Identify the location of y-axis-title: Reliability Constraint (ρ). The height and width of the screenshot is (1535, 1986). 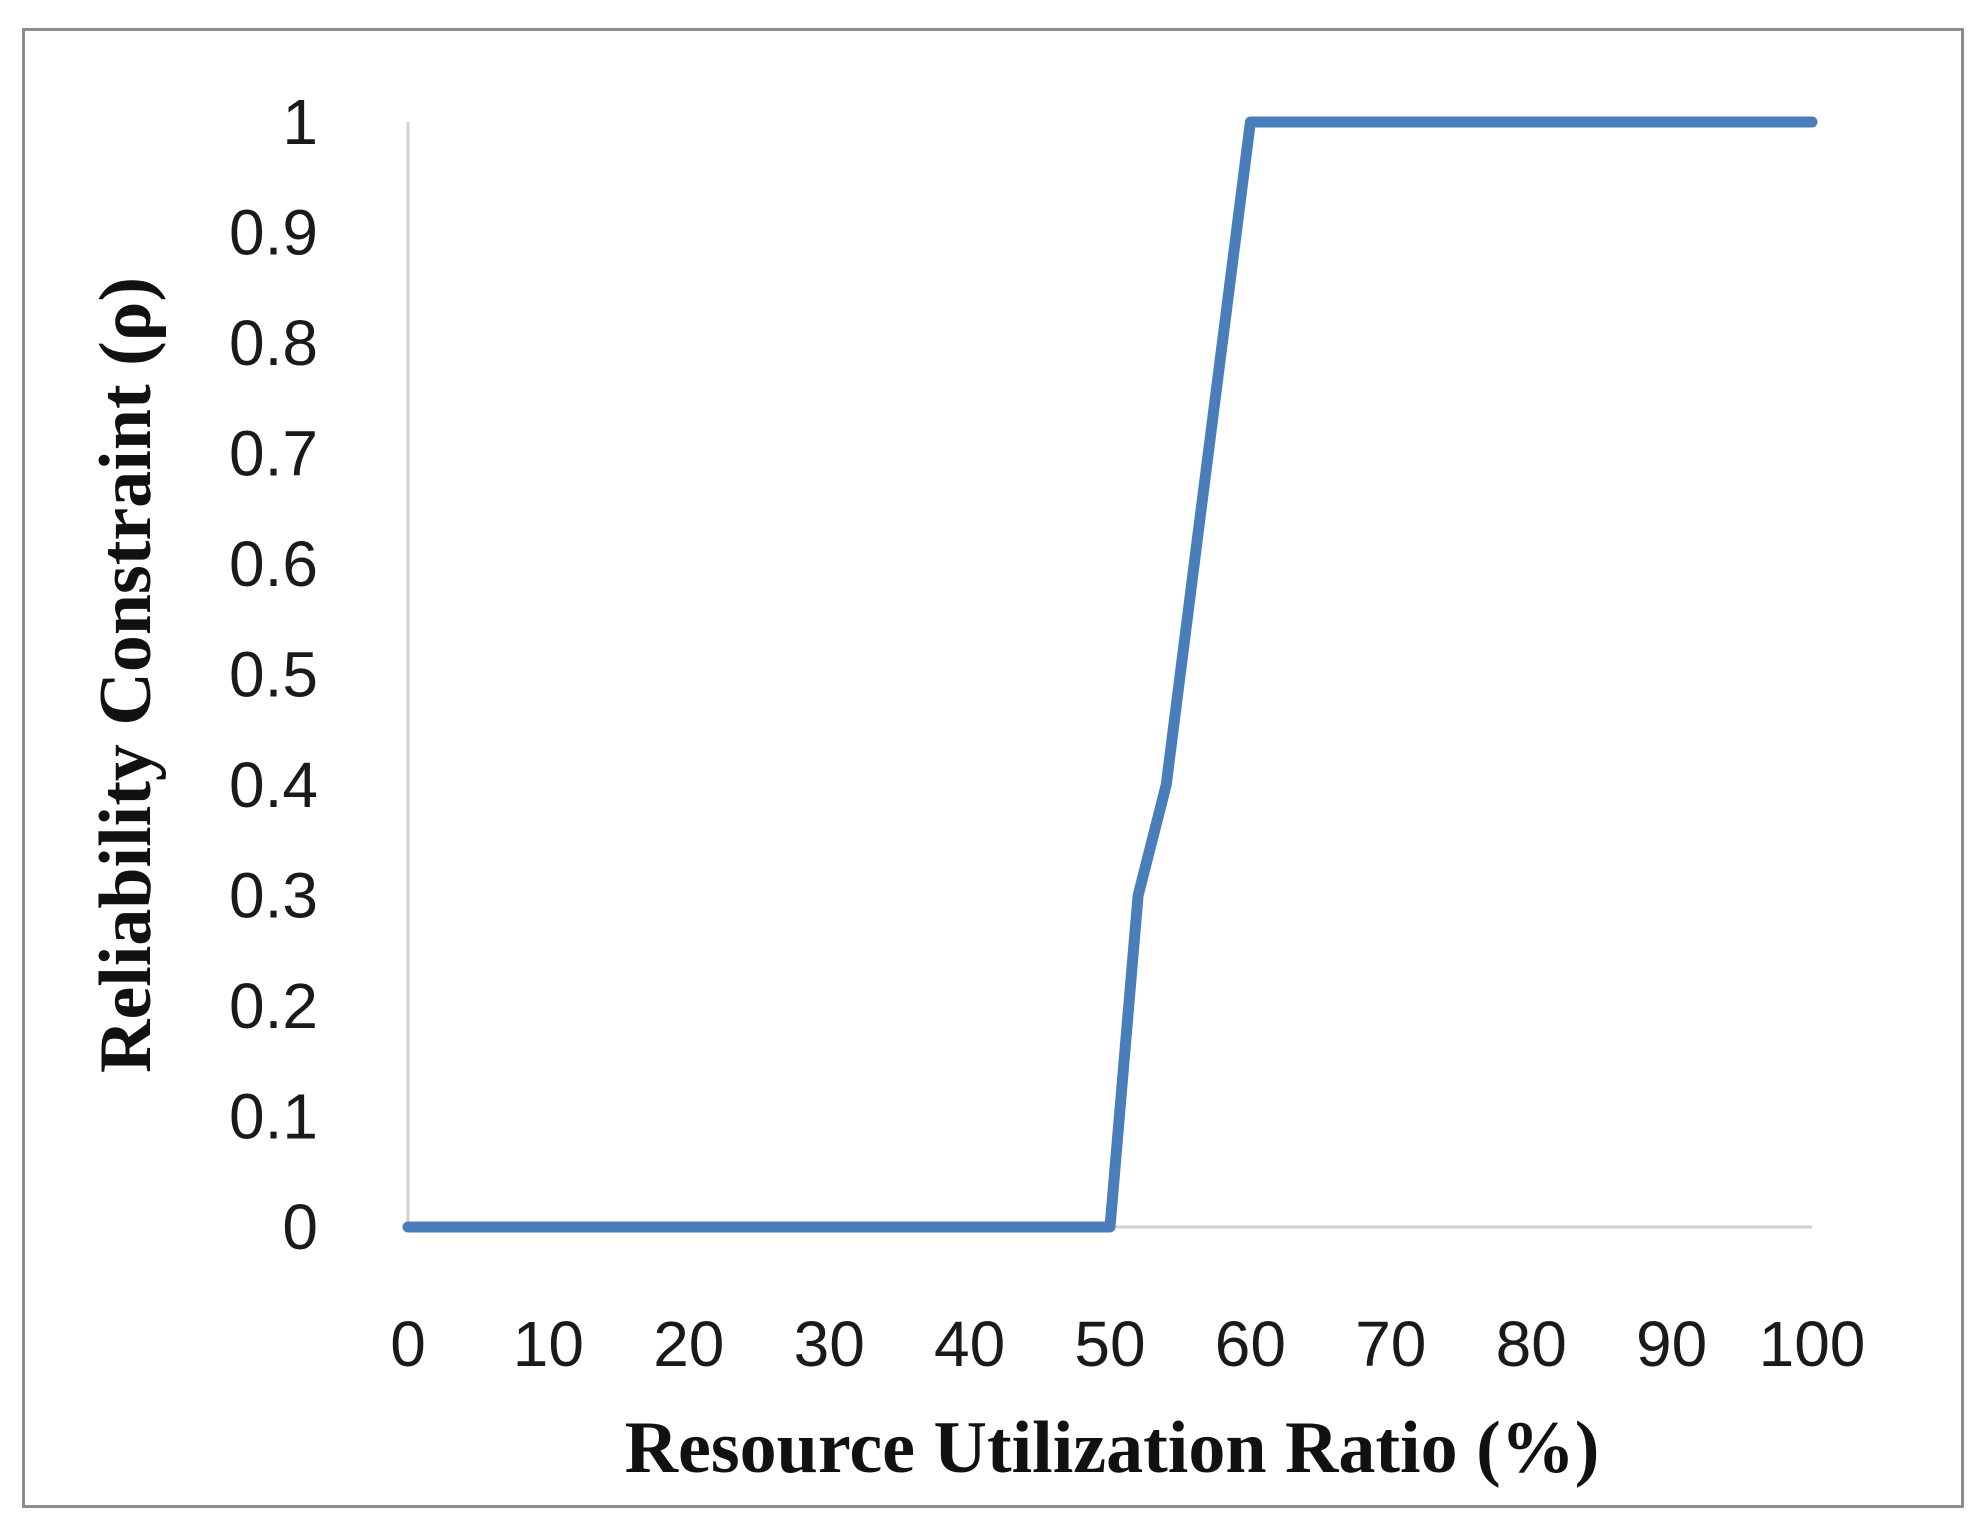
(126, 675).